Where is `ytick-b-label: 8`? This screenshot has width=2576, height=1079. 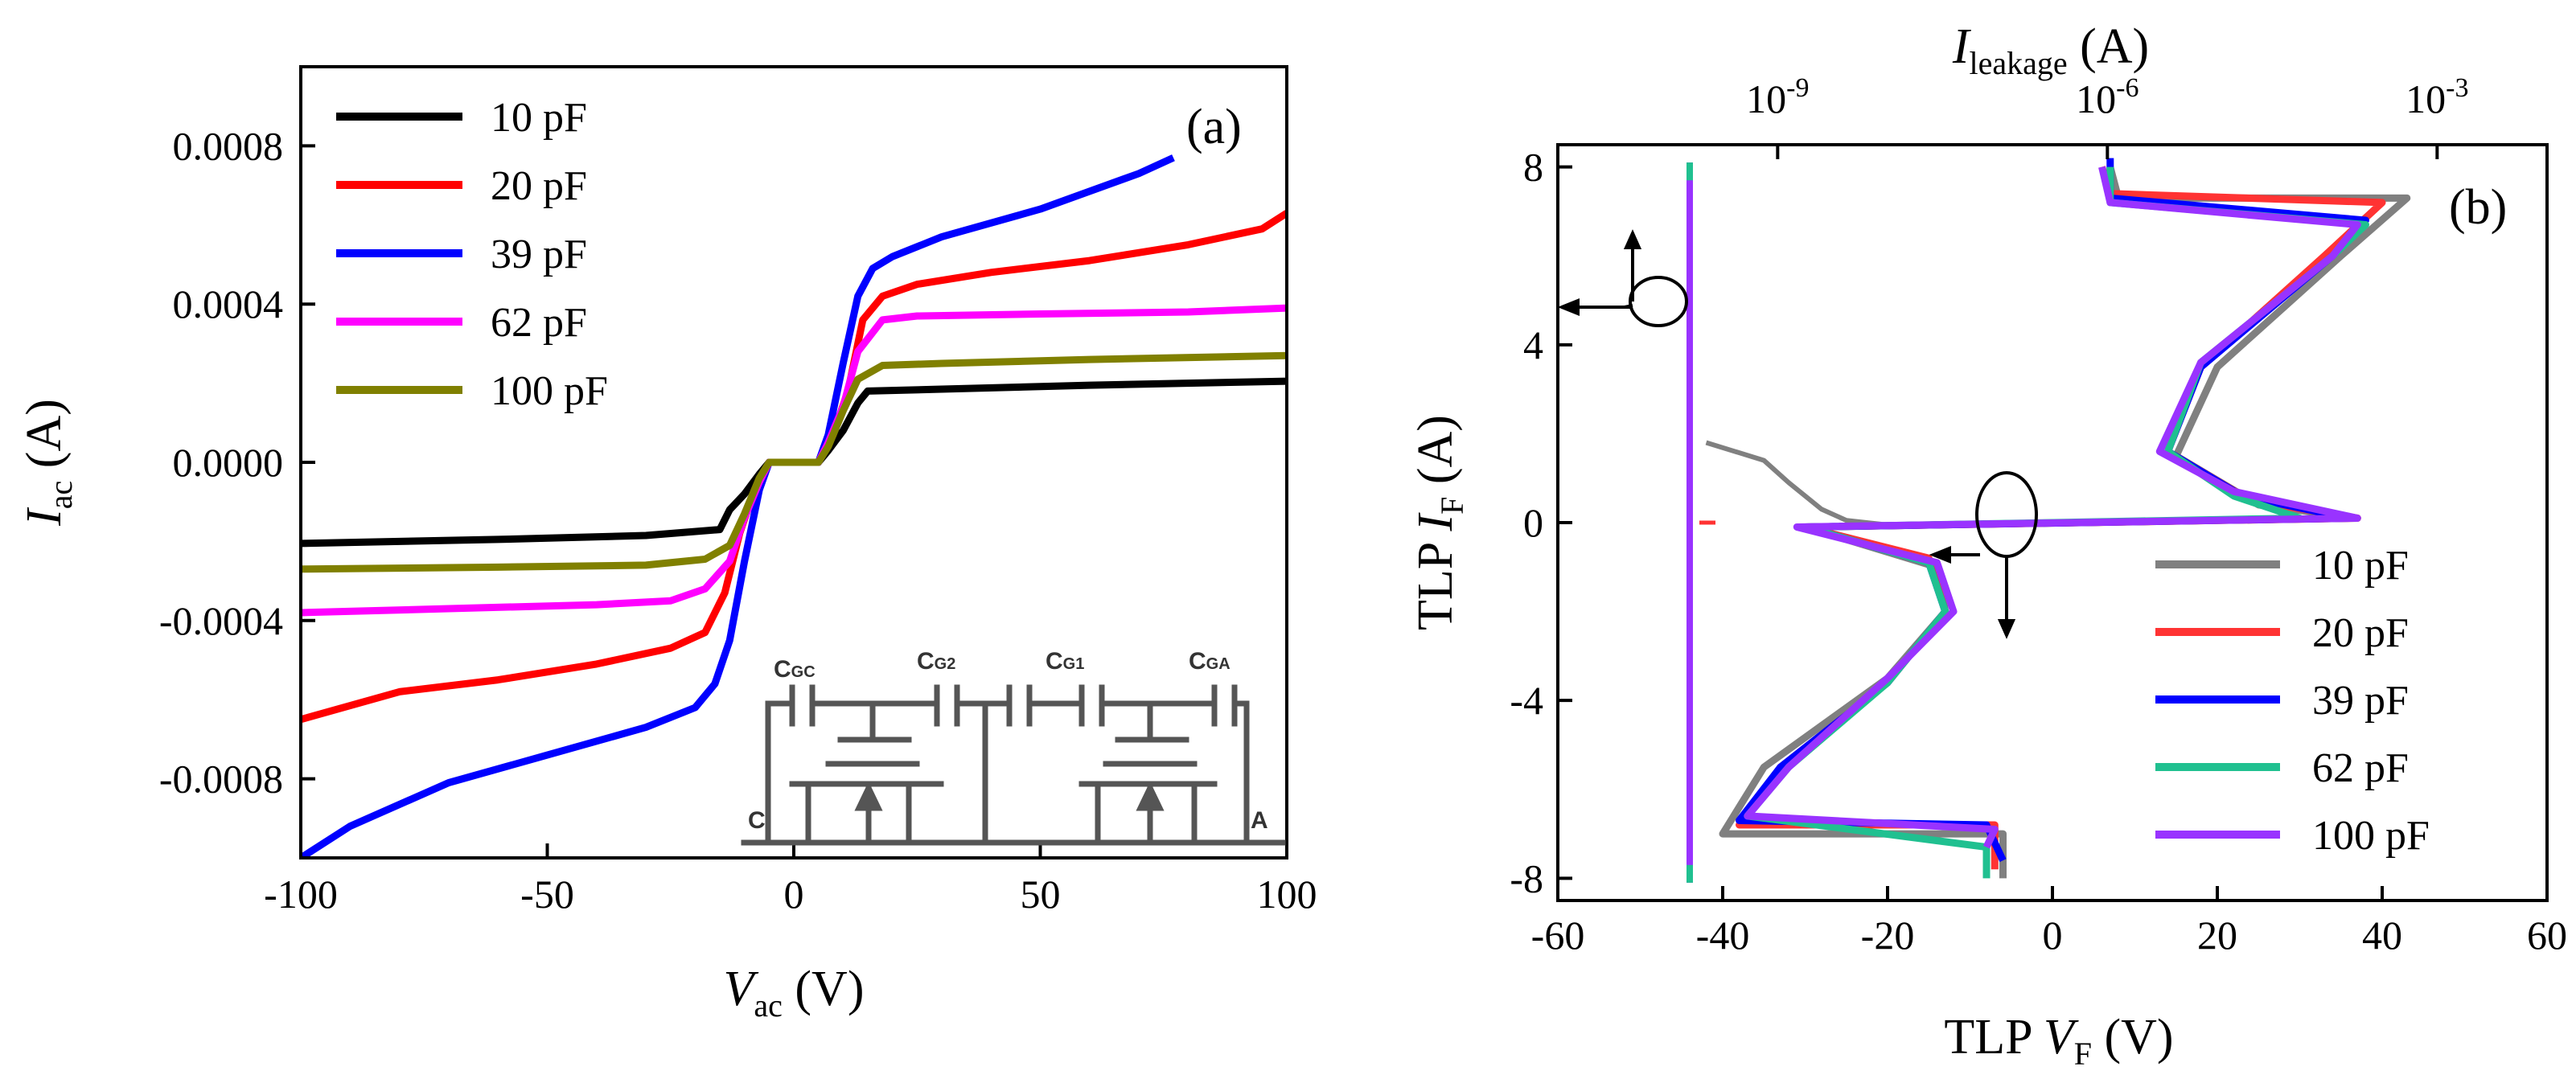 ytick-b-label: 8 is located at coordinates (1533, 167).